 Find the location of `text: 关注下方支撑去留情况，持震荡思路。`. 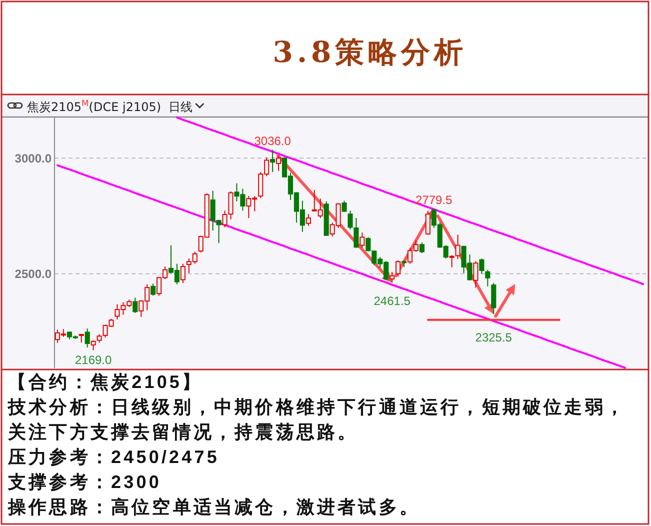

text: 关注下方支撑去留情况，持震荡思路。 is located at coordinates (182, 432).